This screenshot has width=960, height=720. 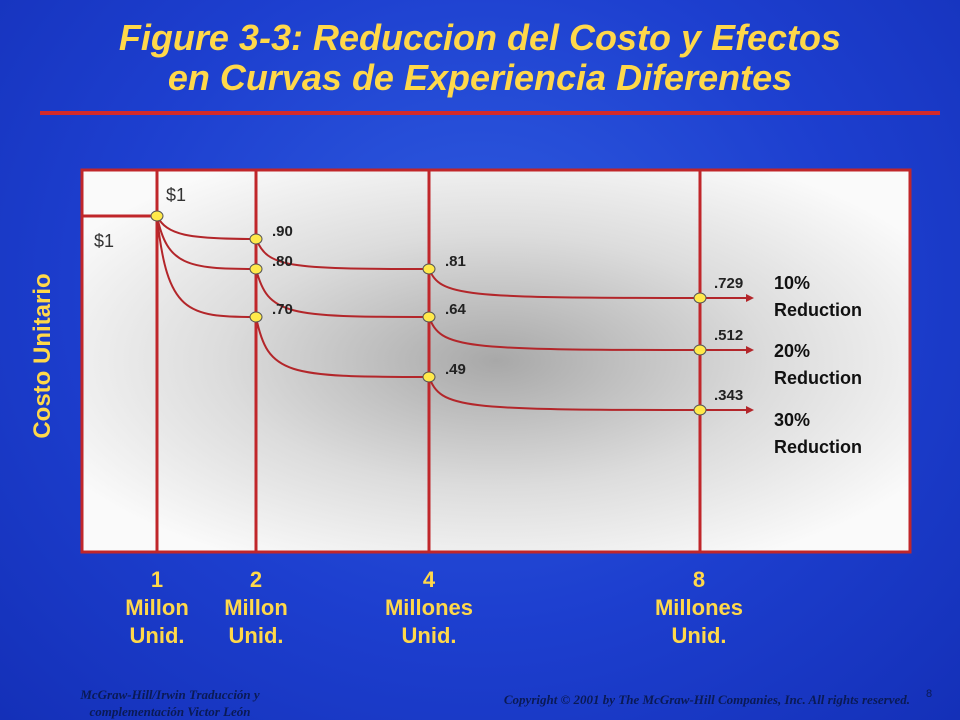 What do you see at coordinates (699, 635) in the screenshot?
I see `x-tick-8-line-3: Unid.` at bounding box center [699, 635].